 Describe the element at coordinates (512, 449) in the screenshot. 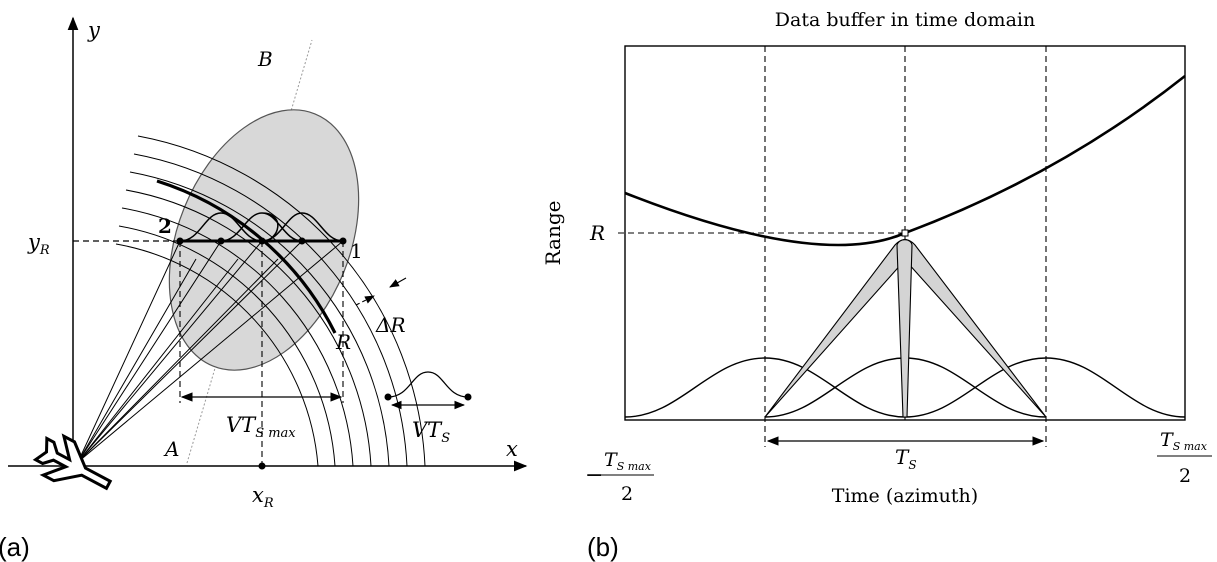

I see `x-axis-label: x` at that location.